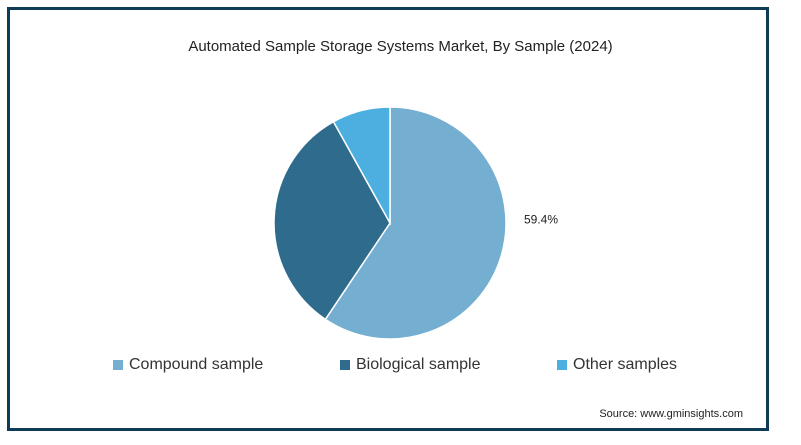  What do you see at coordinates (361, 166) in the screenshot?
I see `pie-slice-other-samples` at bounding box center [361, 166].